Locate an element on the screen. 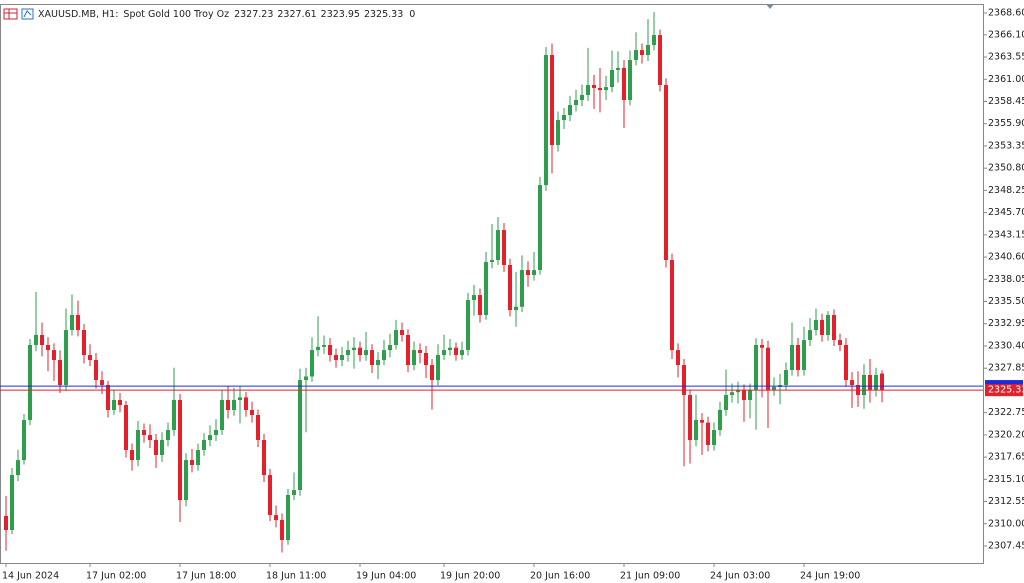 Image resolution: width=1024 pixels, height=583 pixels. y-tick-label: 2343.15 is located at coordinates (1006, 234).